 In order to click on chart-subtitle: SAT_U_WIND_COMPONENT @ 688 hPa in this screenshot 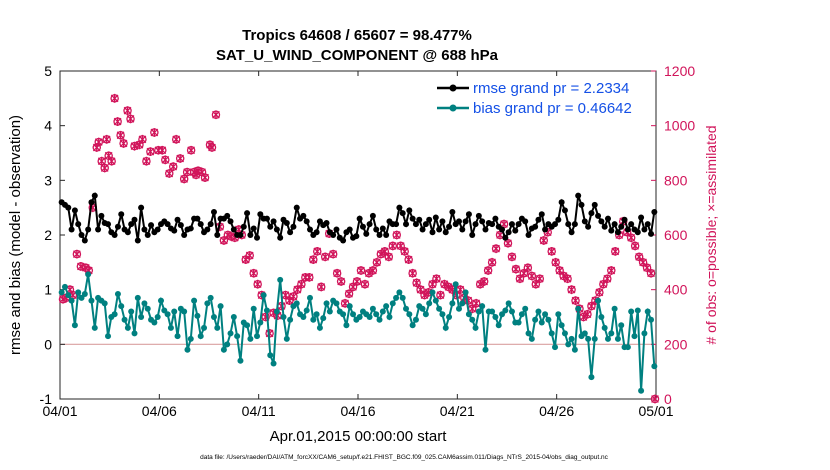, I will do `click(357, 55)`.